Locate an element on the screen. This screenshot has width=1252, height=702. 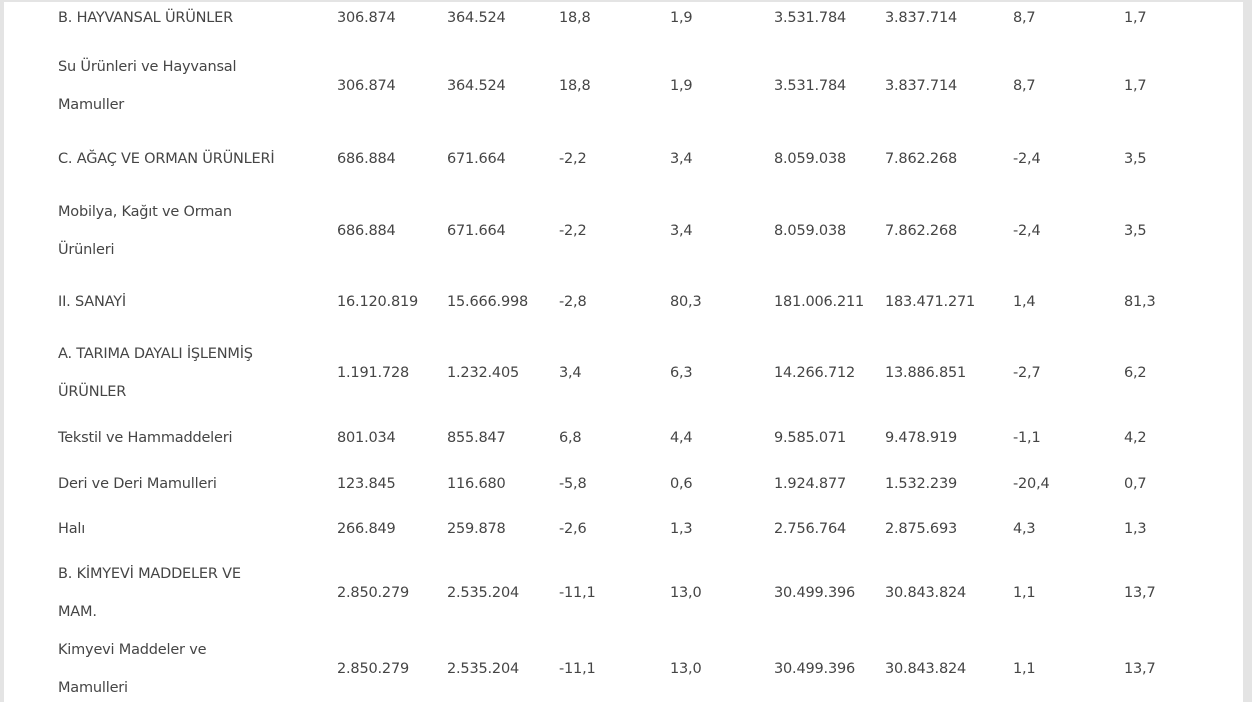
row-label-line: Tekstil ve Hammaddeleri is located at coordinates (145, 437).